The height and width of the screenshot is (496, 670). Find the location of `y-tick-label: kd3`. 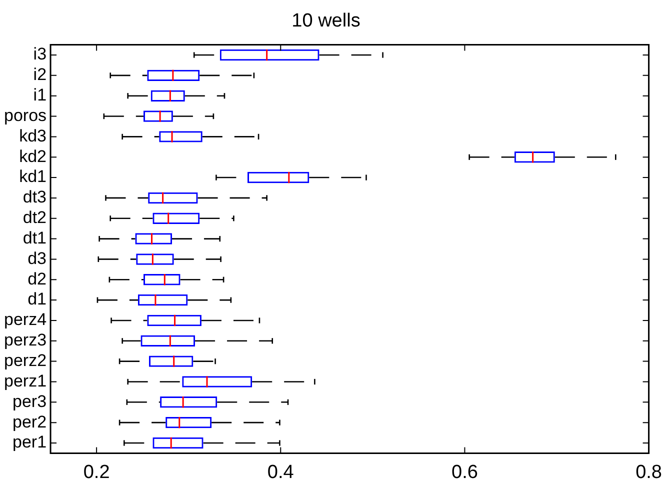

y-tick-label: kd3 is located at coordinates (33, 136).